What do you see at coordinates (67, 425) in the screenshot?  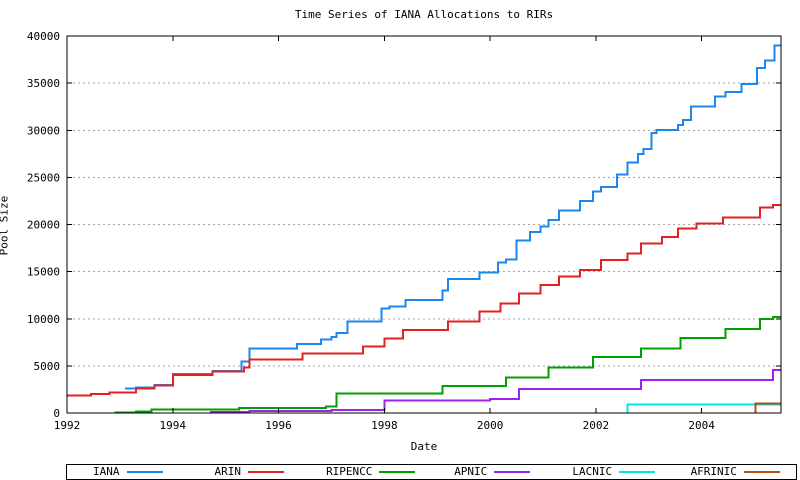 I see `x-tick-label: 1992` at bounding box center [67, 425].